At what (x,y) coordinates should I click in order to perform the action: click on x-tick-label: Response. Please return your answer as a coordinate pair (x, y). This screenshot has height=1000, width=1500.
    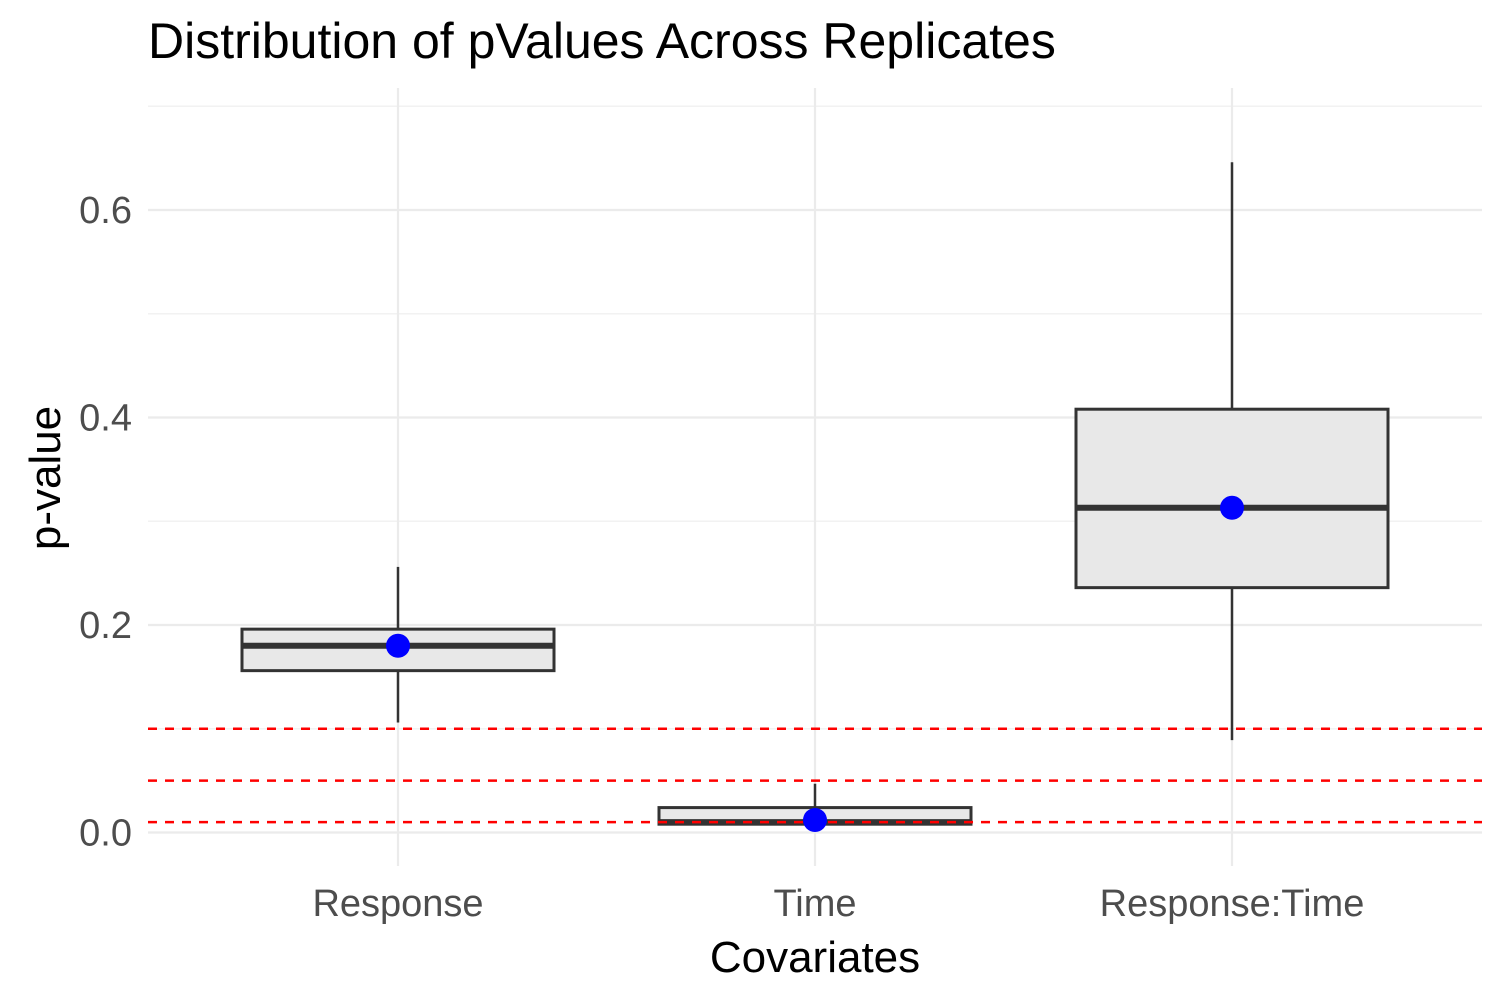
    Looking at the image, I should click on (397, 904).